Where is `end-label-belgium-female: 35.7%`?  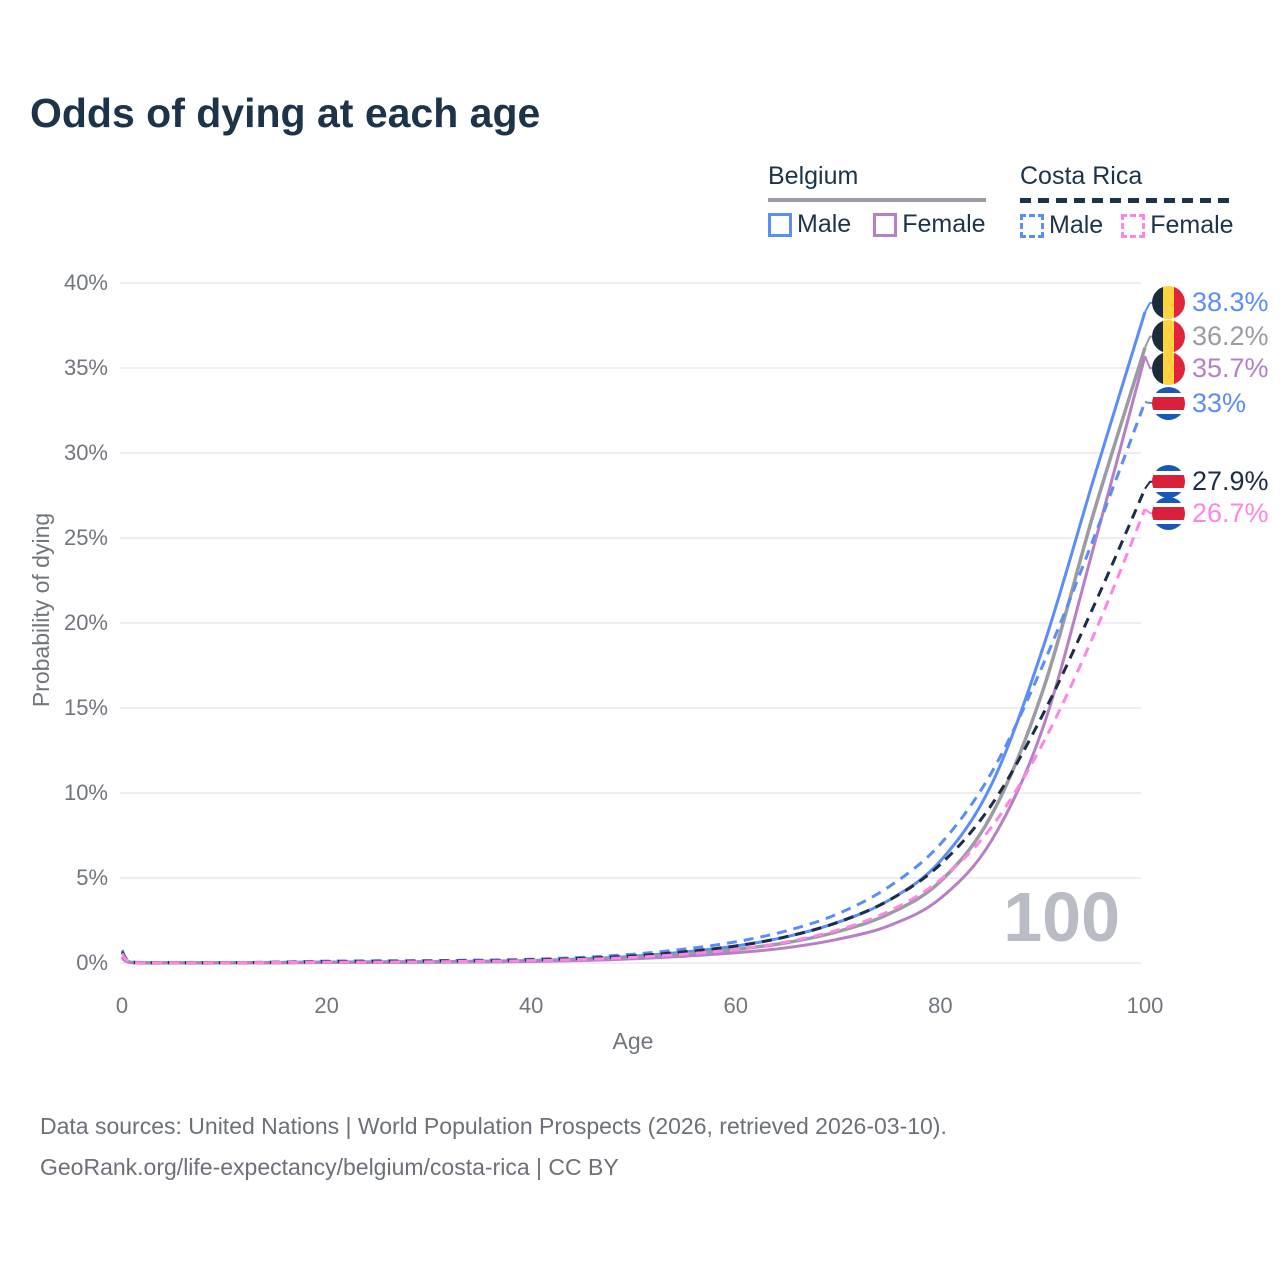
end-label-belgium-female: 35.7% is located at coordinates (1210, 368).